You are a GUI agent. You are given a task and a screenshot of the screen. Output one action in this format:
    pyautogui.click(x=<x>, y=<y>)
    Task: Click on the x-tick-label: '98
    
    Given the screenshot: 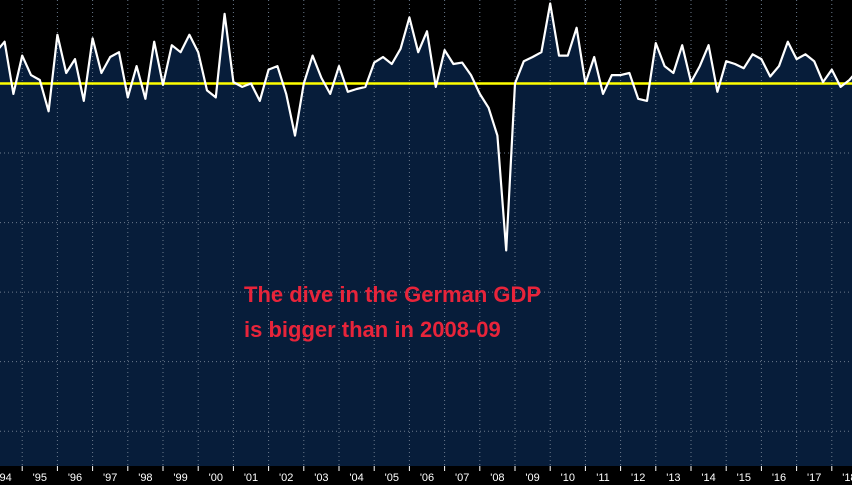 What is the action you would take?
    pyautogui.click(x=145, y=478)
    